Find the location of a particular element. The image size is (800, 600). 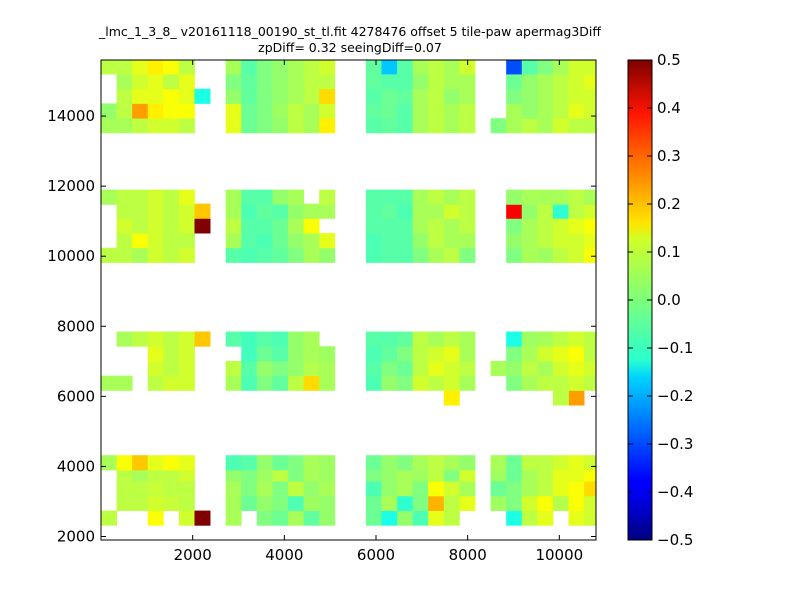

colorbar-tick-label: 0.3 is located at coordinates (669, 156).